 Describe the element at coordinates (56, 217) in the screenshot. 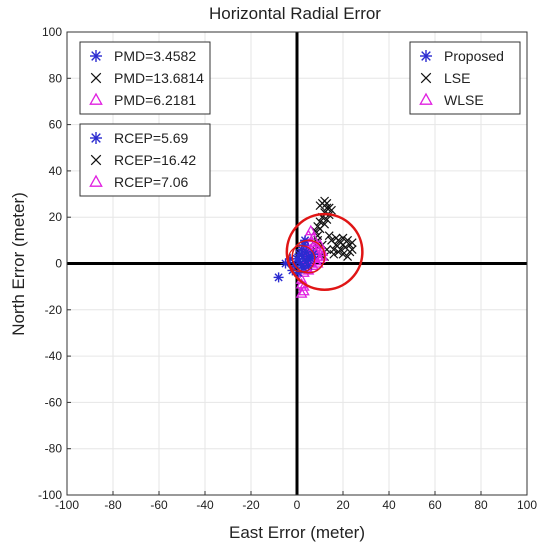

I see `y-tick-label: 20` at that location.